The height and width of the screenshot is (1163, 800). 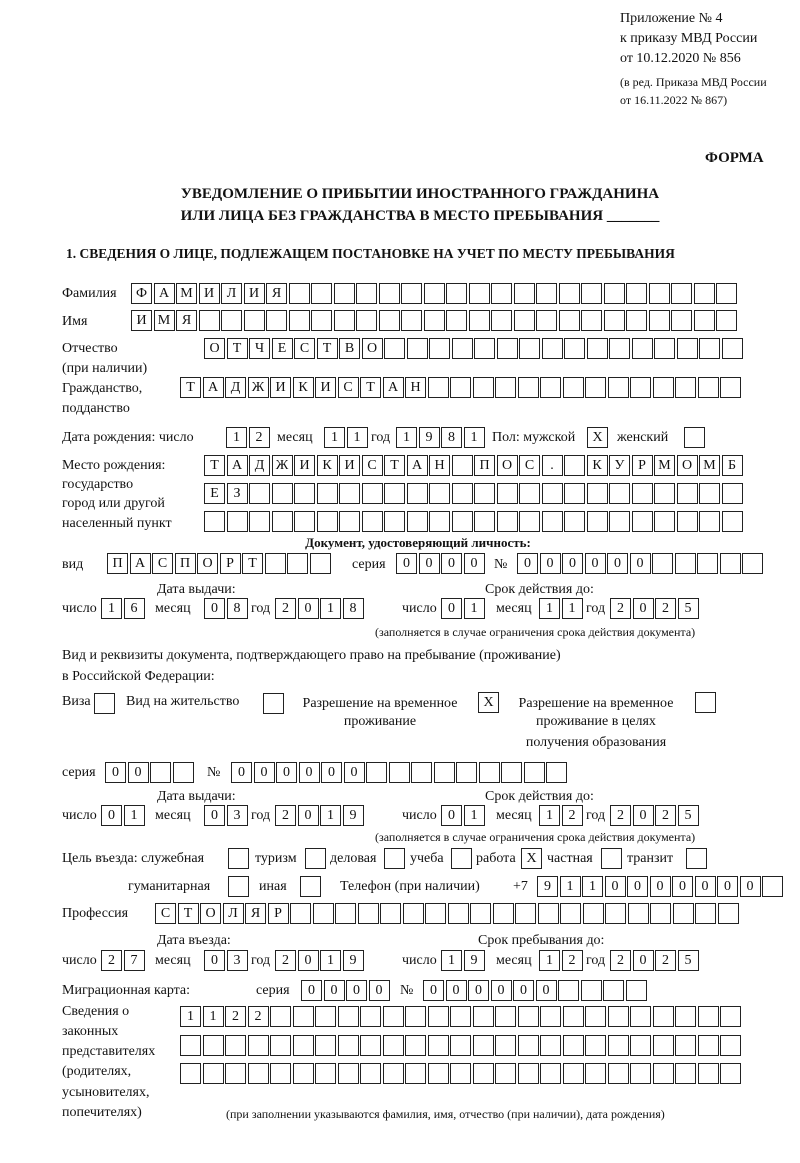 What do you see at coordinates (237, 493) in the screenshot?
I see `char-box: З` at bounding box center [237, 493].